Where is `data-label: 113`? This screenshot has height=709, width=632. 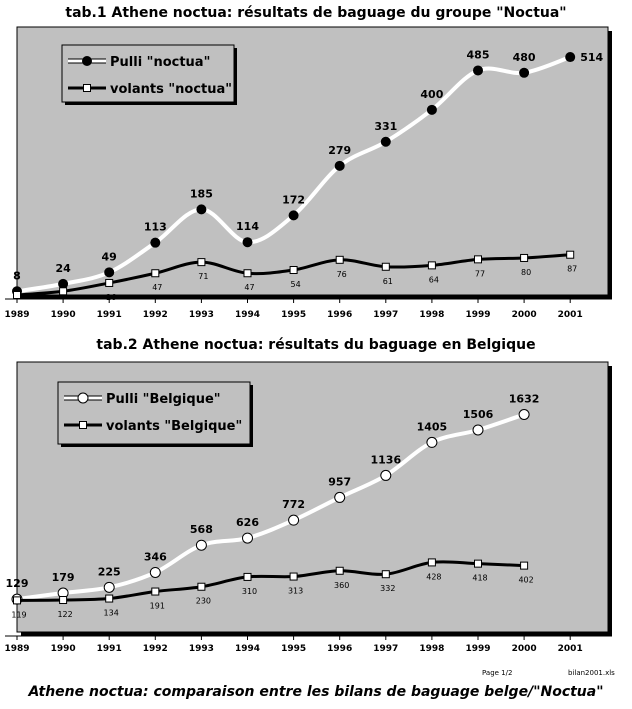
data-label: 113 is located at coordinates (155, 227).